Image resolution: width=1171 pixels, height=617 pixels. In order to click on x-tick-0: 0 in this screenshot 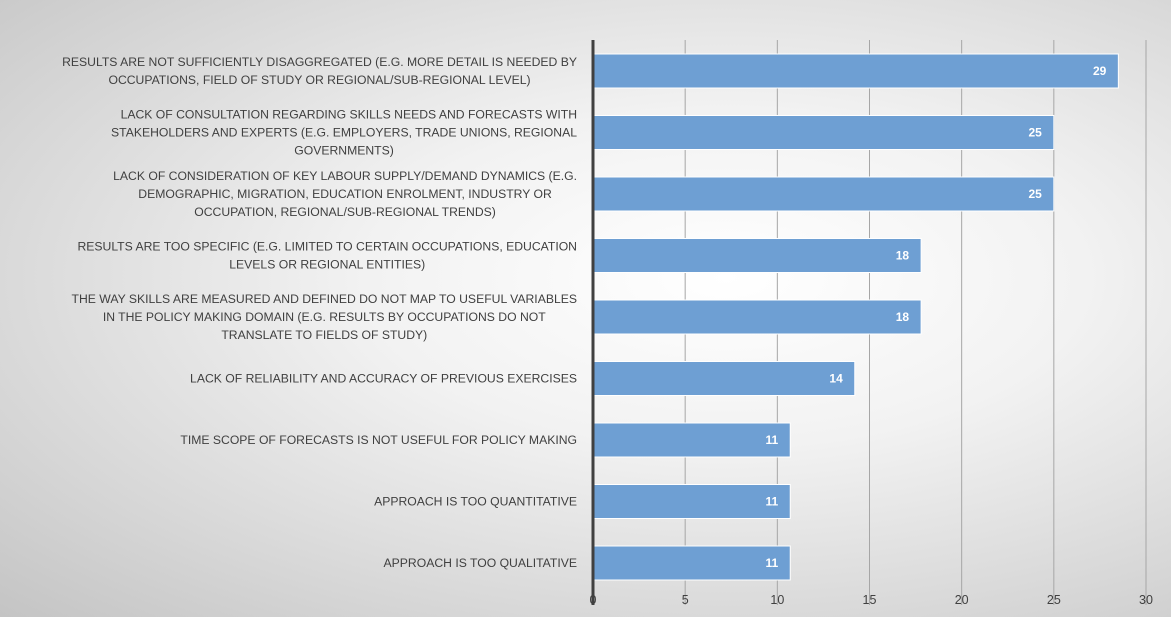, I will do `click(593, 600)`.